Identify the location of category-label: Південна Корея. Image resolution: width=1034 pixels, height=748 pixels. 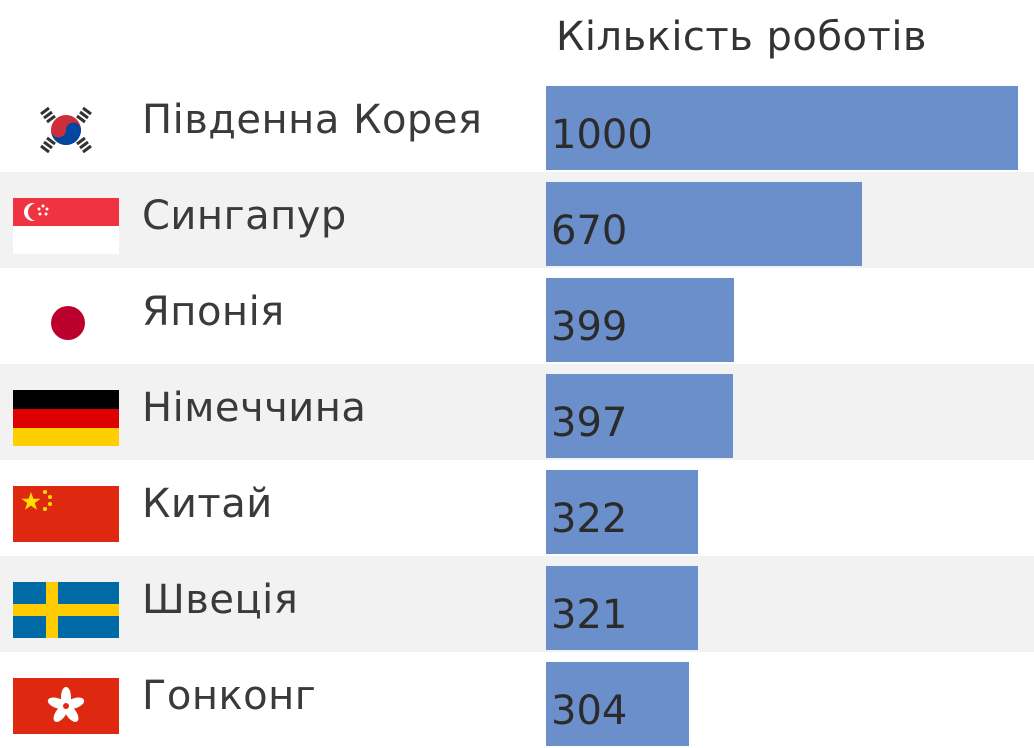
(312, 120).